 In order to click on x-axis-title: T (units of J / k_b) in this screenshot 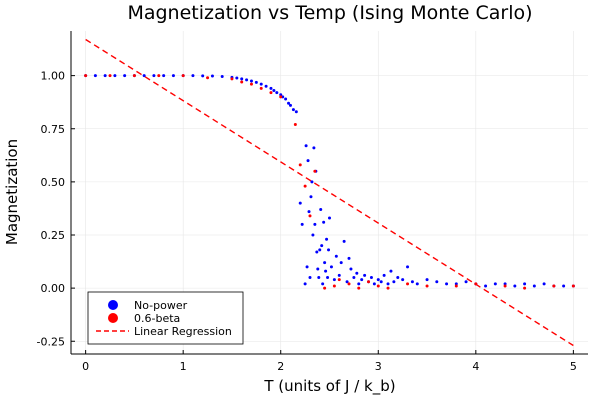, I will do `click(329, 386)`.